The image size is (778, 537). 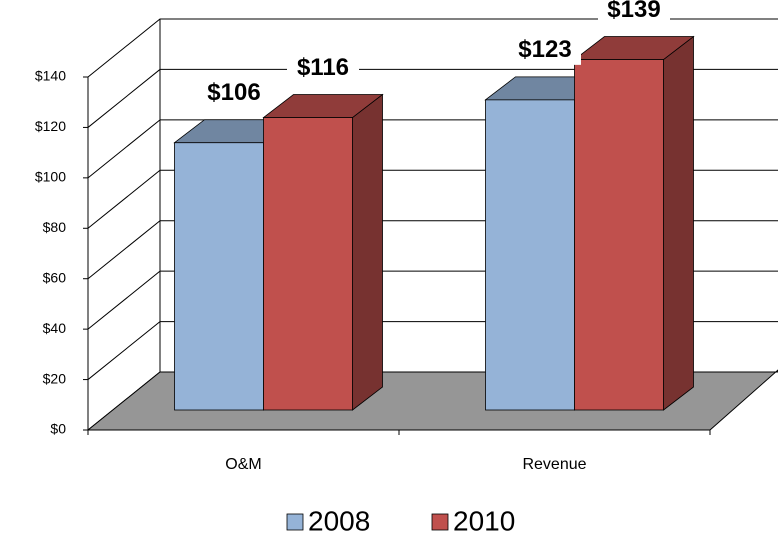 I want to click on value-label: $116, so click(x=323, y=67).